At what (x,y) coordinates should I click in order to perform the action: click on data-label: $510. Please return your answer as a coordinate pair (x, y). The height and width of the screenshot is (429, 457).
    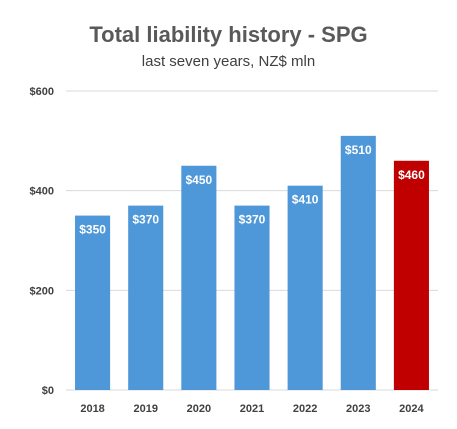
    Looking at the image, I should click on (358, 150).